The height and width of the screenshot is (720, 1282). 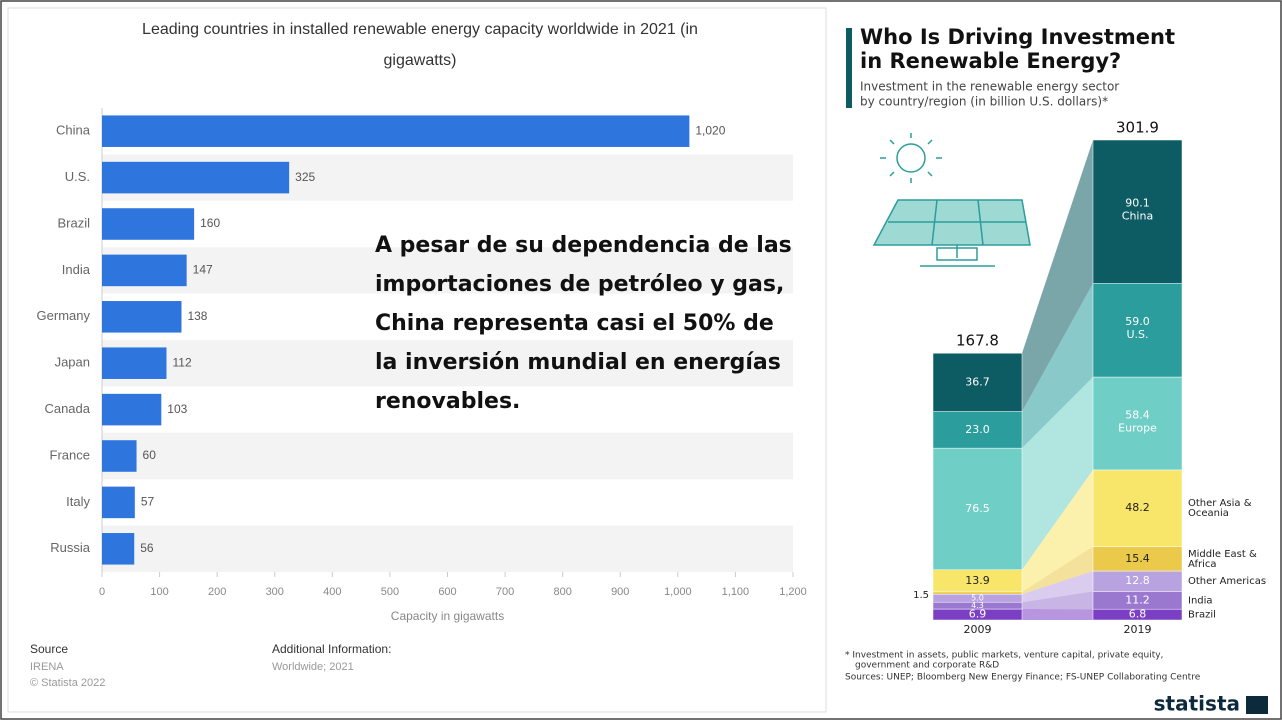 What do you see at coordinates (47, 667) in the screenshot?
I see `footer-source: IRENA` at bounding box center [47, 667].